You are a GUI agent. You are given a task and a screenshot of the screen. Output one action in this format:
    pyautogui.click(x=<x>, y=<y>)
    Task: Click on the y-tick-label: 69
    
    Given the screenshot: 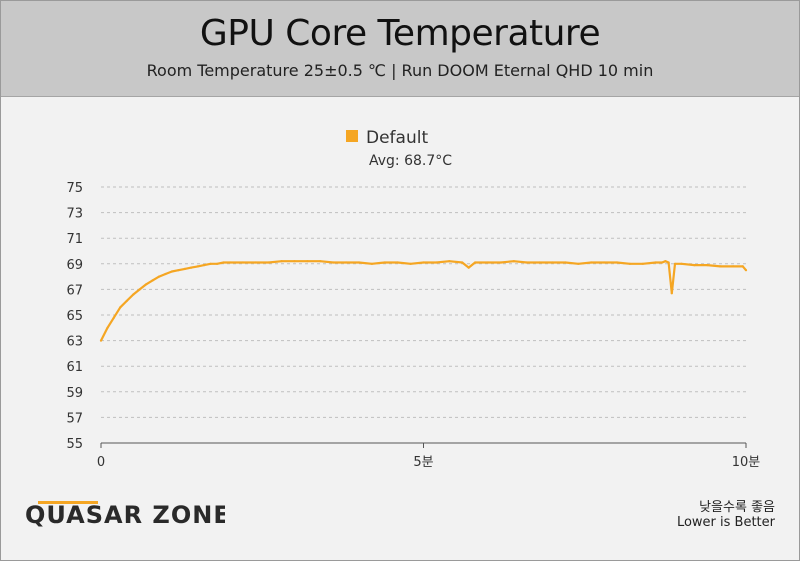 What is the action you would take?
    pyautogui.click(x=74, y=265)
    